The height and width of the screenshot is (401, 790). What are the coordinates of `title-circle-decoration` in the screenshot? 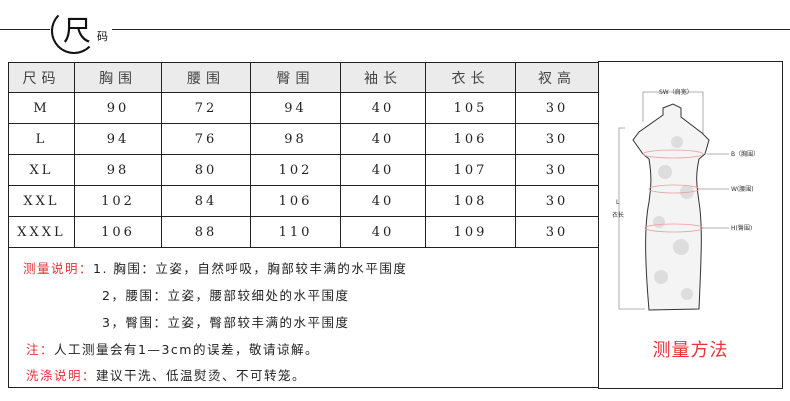 It's located at (74, 31).